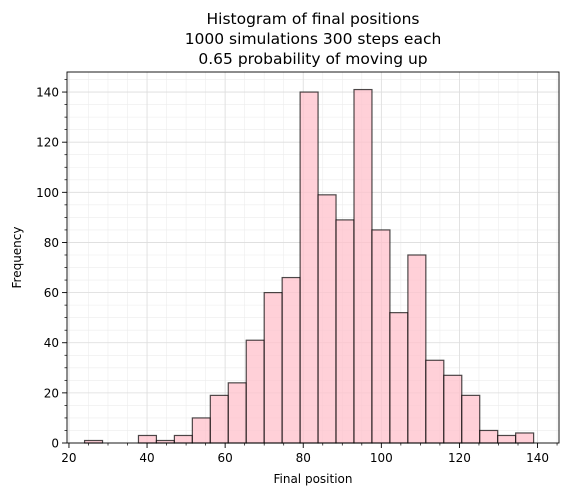  I want to click on x-tick-label: 80, so click(303, 458).